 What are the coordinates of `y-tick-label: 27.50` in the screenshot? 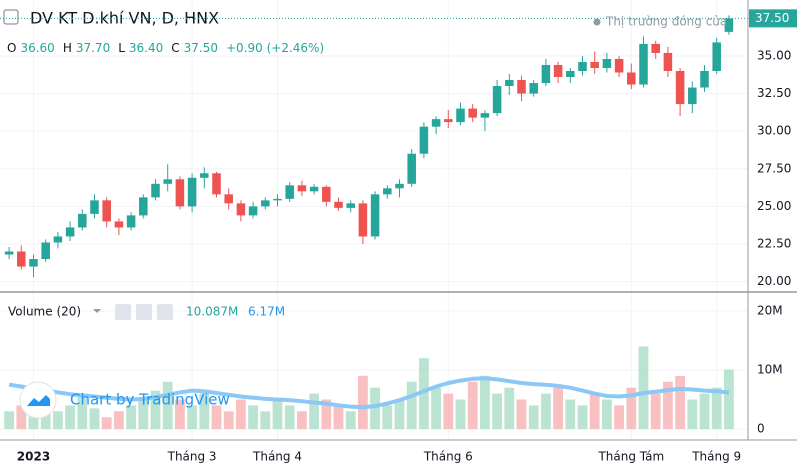 It's located at (774, 168).